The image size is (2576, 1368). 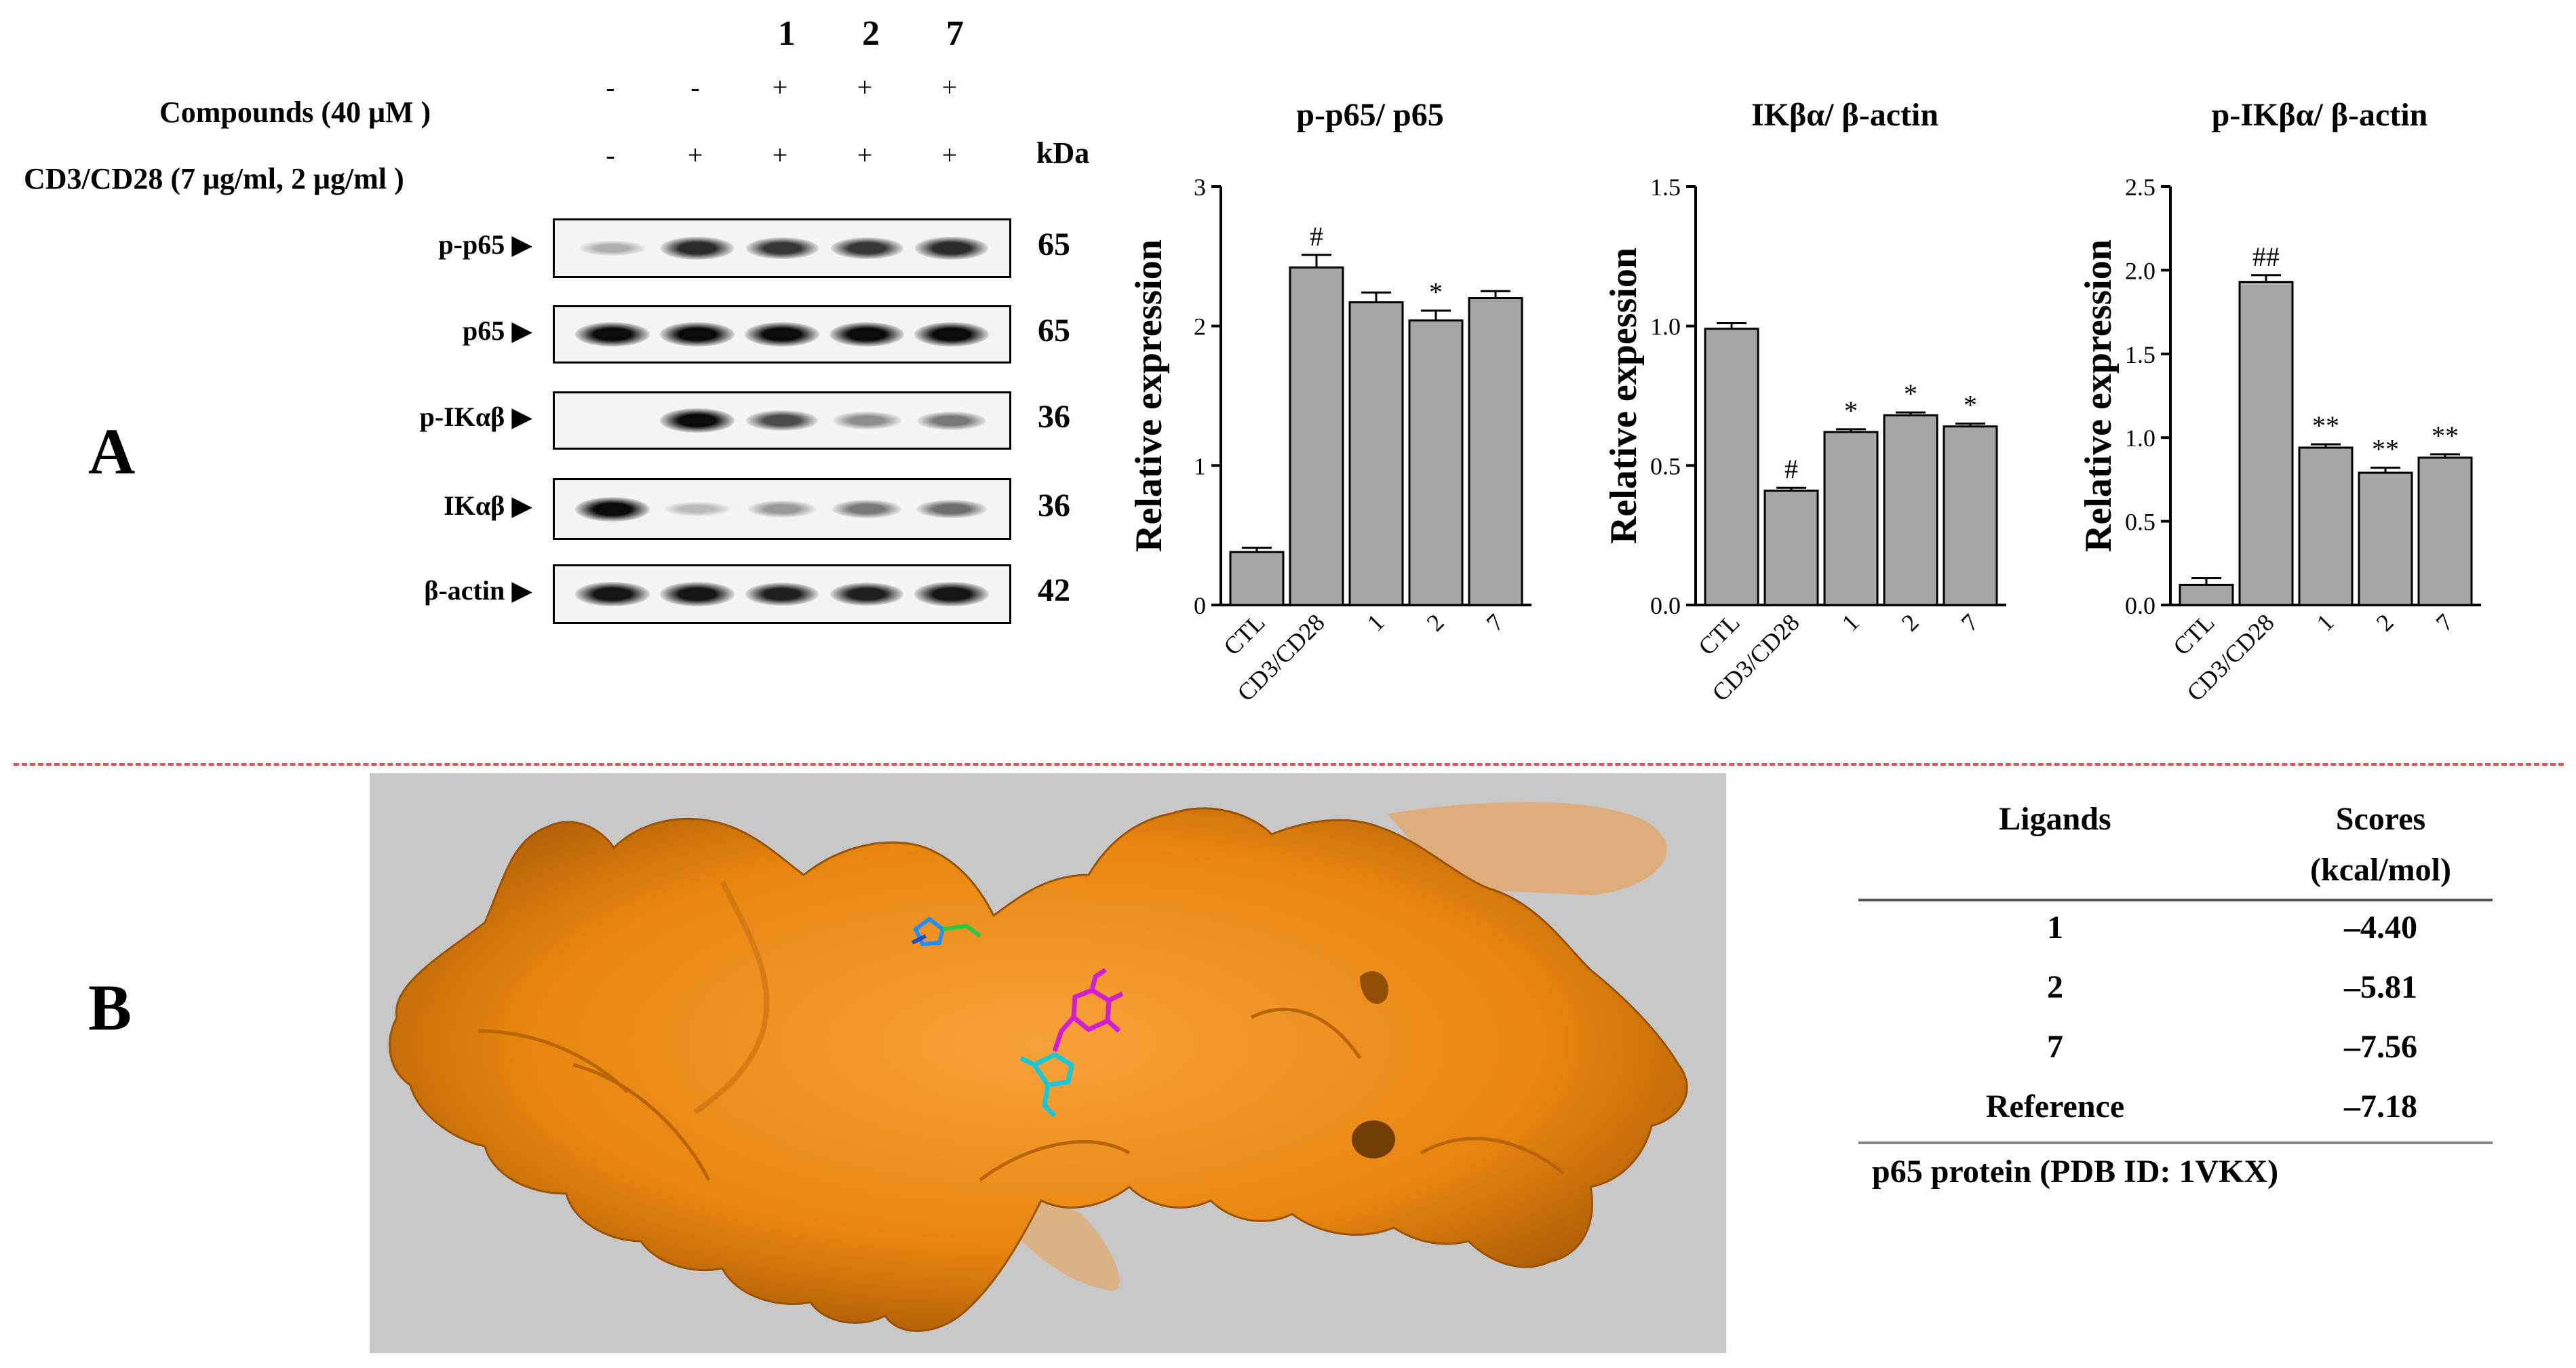 What do you see at coordinates (475, 417) in the screenshot?
I see `blot-row-label: p-IKαβ ▶` at bounding box center [475, 417].